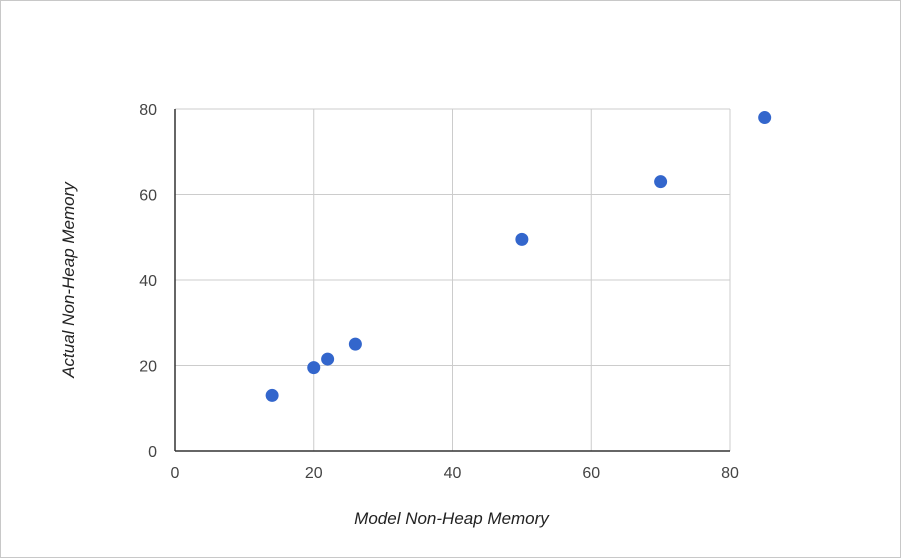  I want to click on y-tick-label: 0, so click(152, 452).